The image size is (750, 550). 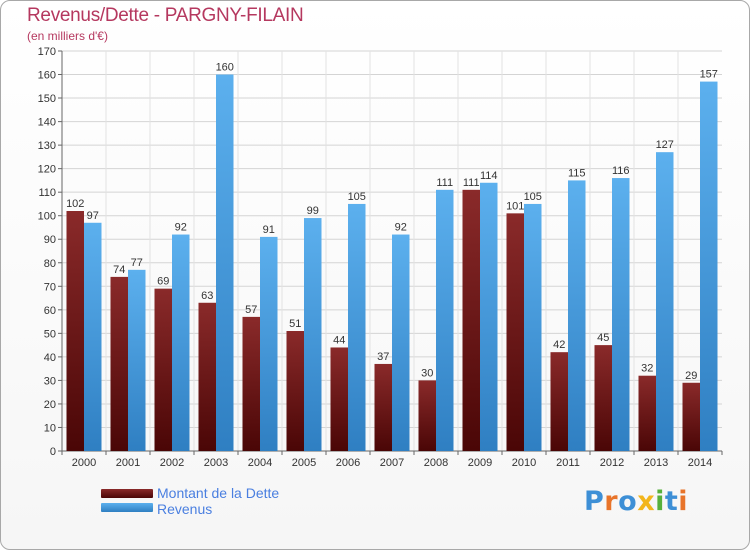 I want to click on y-tick-label: 120, so click(x=47, y=170).